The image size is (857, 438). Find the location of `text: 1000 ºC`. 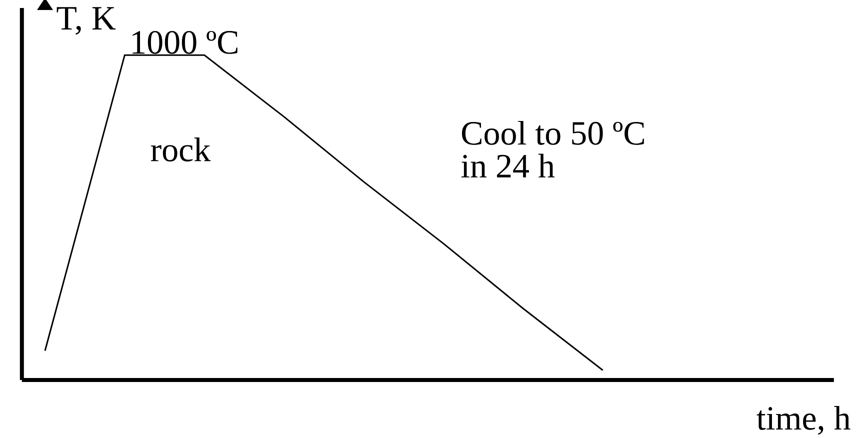

text: 1000 ºC is located at coordinates (185, 42).